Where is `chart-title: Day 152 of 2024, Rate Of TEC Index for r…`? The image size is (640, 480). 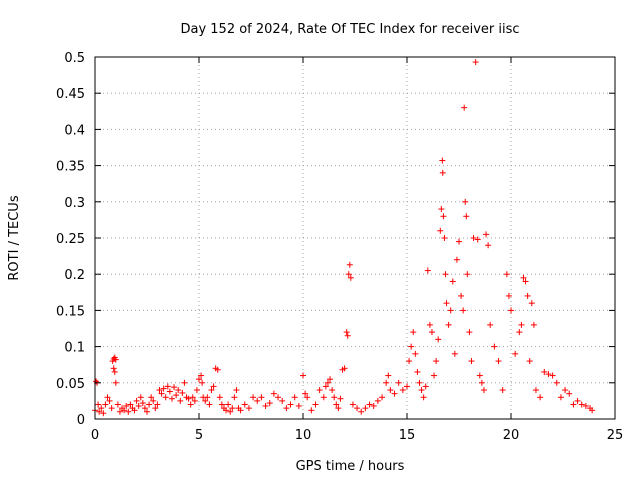 chart-title: Day 152 of 2024, Rate Of TEC Index for r… is located at coordinates (349, 29).